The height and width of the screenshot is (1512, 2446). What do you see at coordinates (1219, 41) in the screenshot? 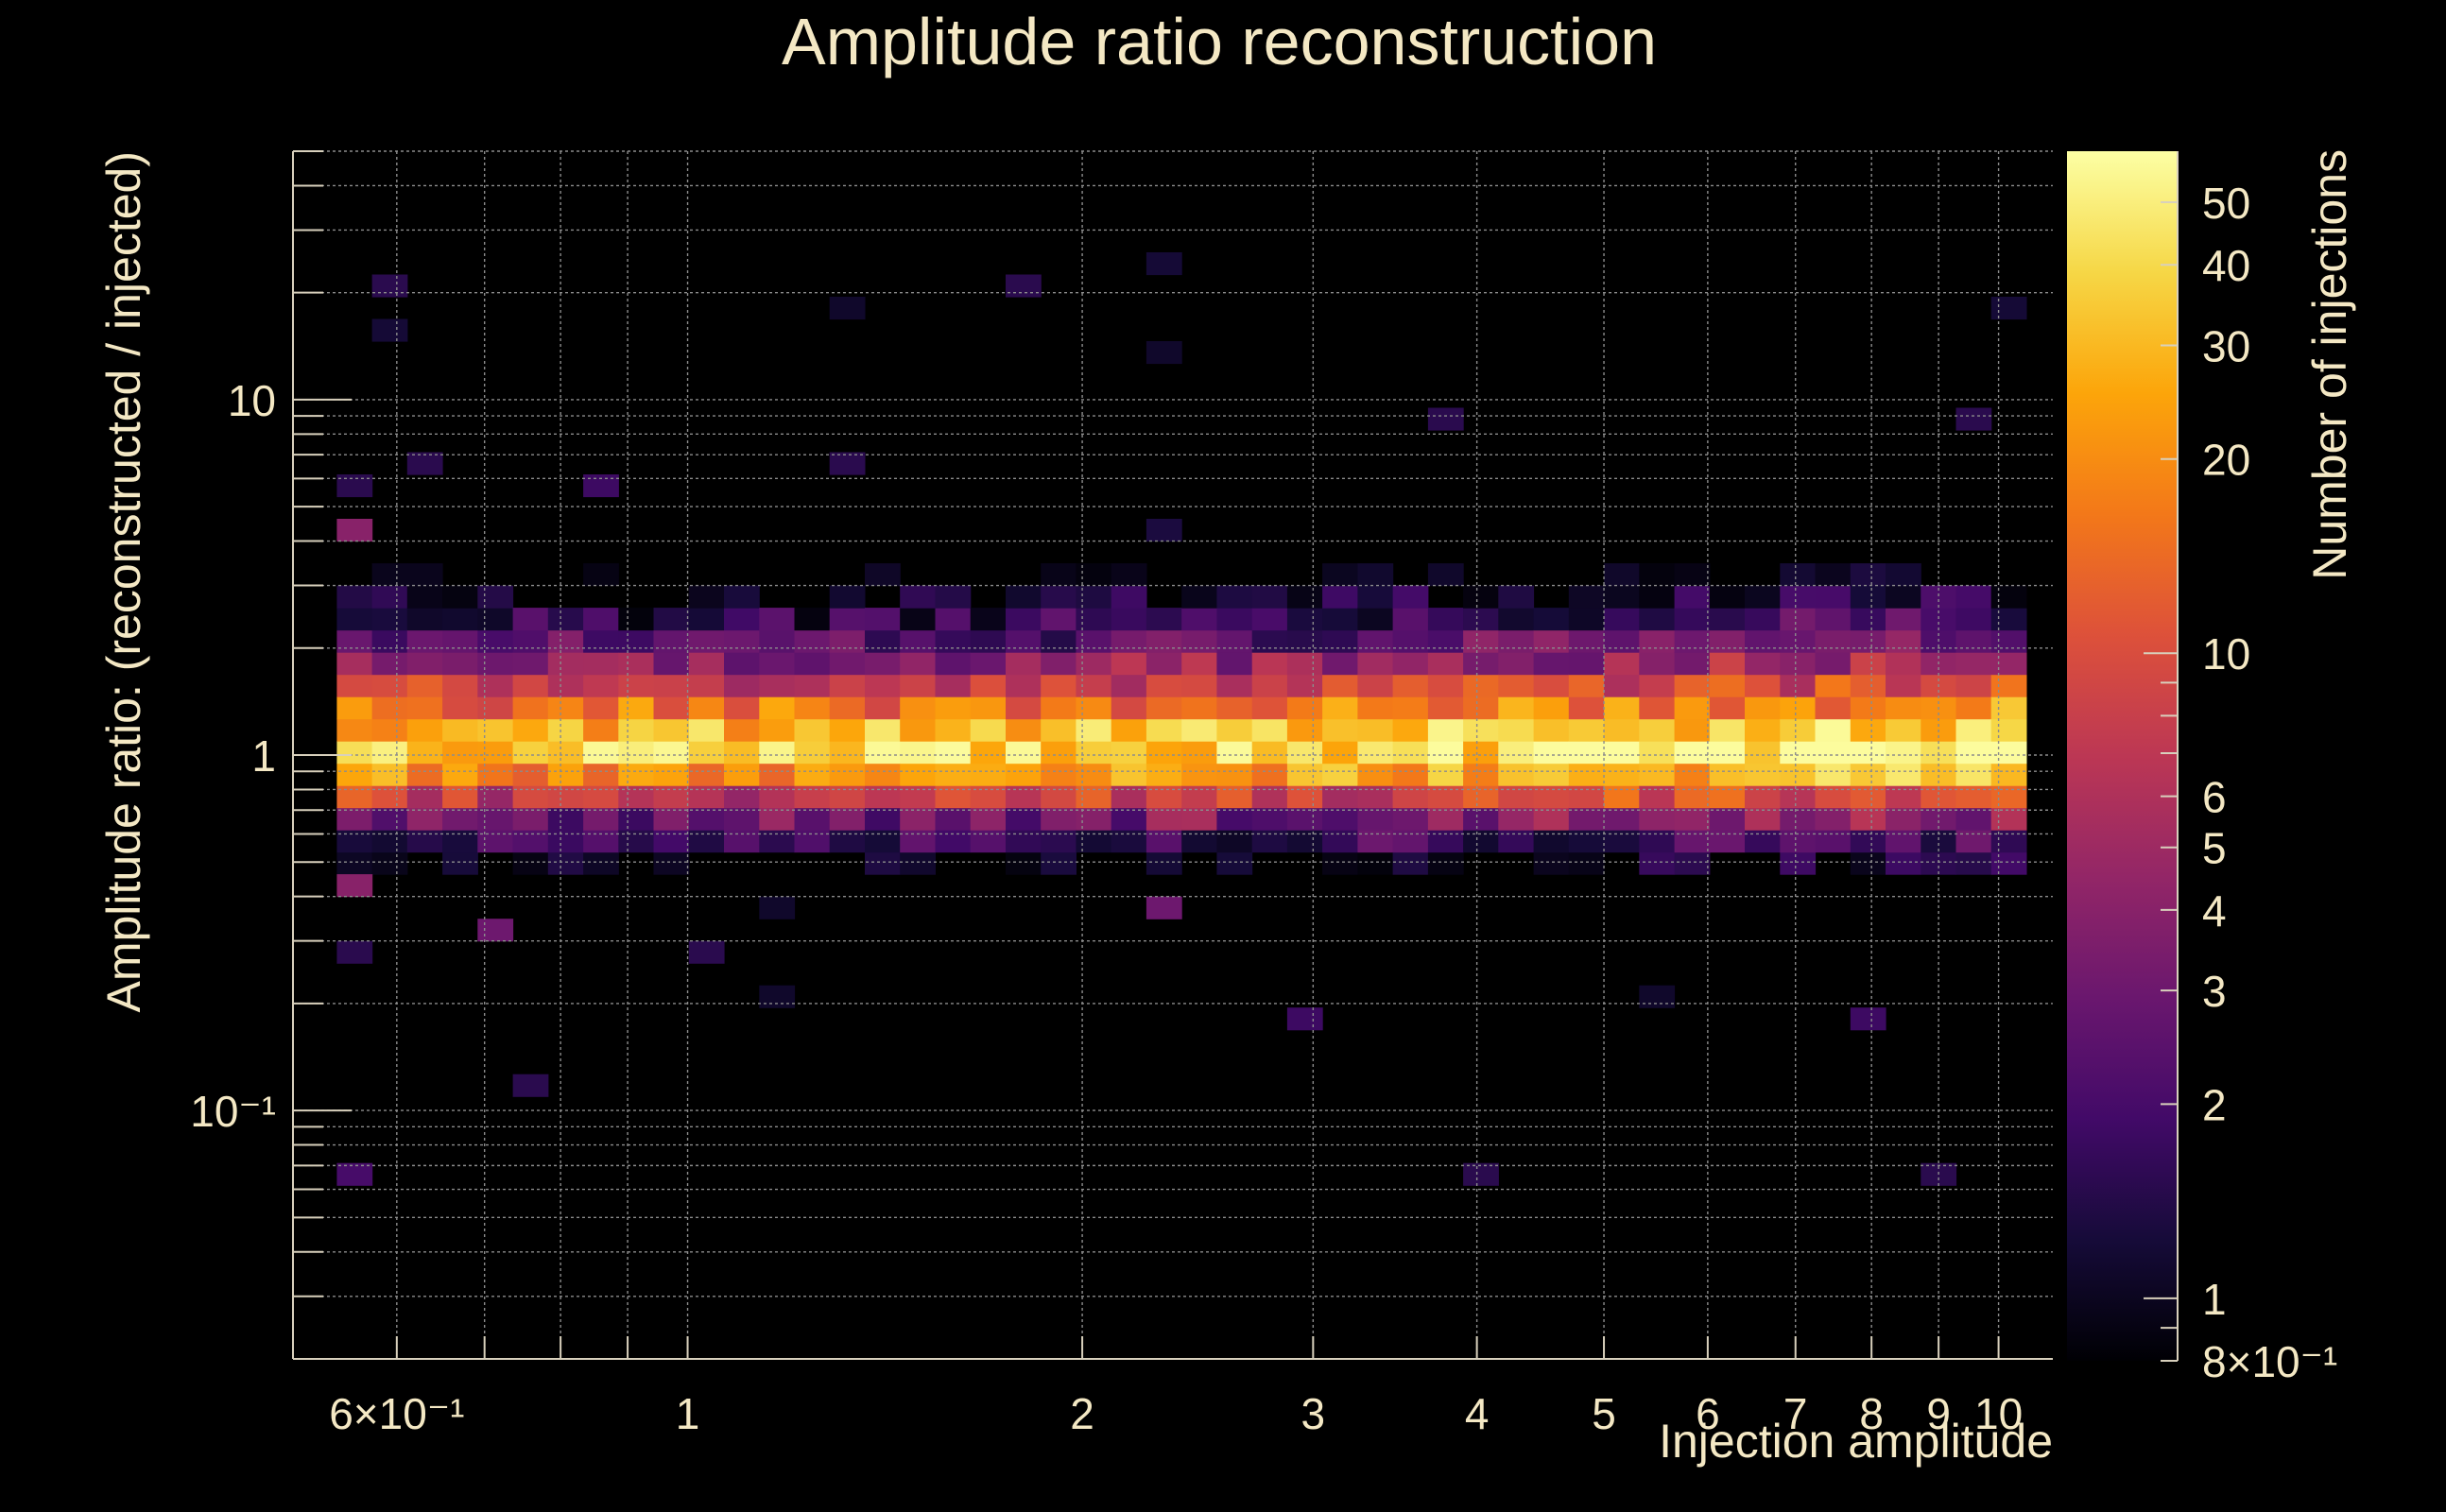
I see `chart-title: Amplitude ratio reconstruction` at bounding box center [1219, 41].